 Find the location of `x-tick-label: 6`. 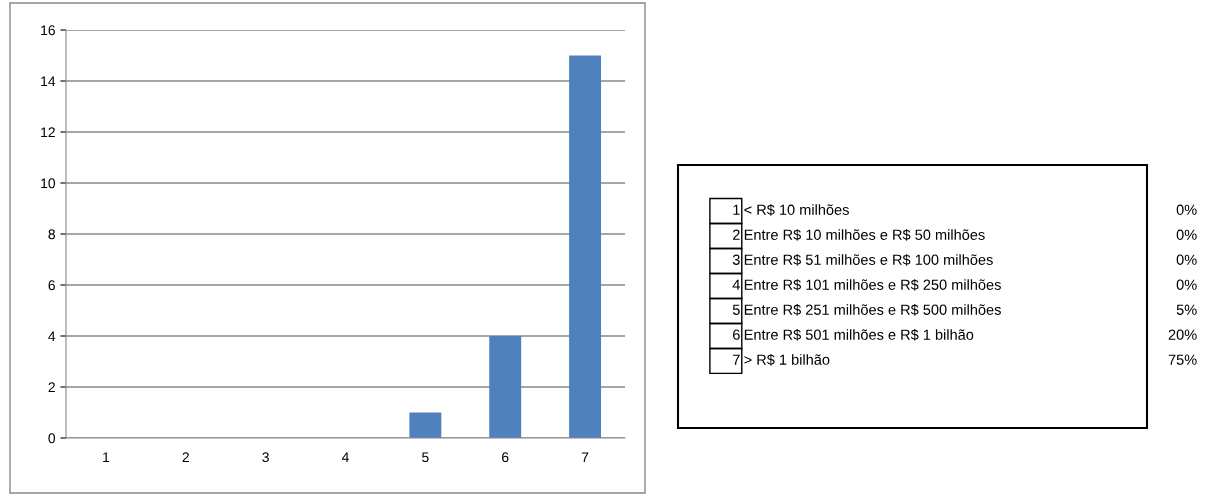

x-tick-label: 6 is located at coordinates (505, 457).